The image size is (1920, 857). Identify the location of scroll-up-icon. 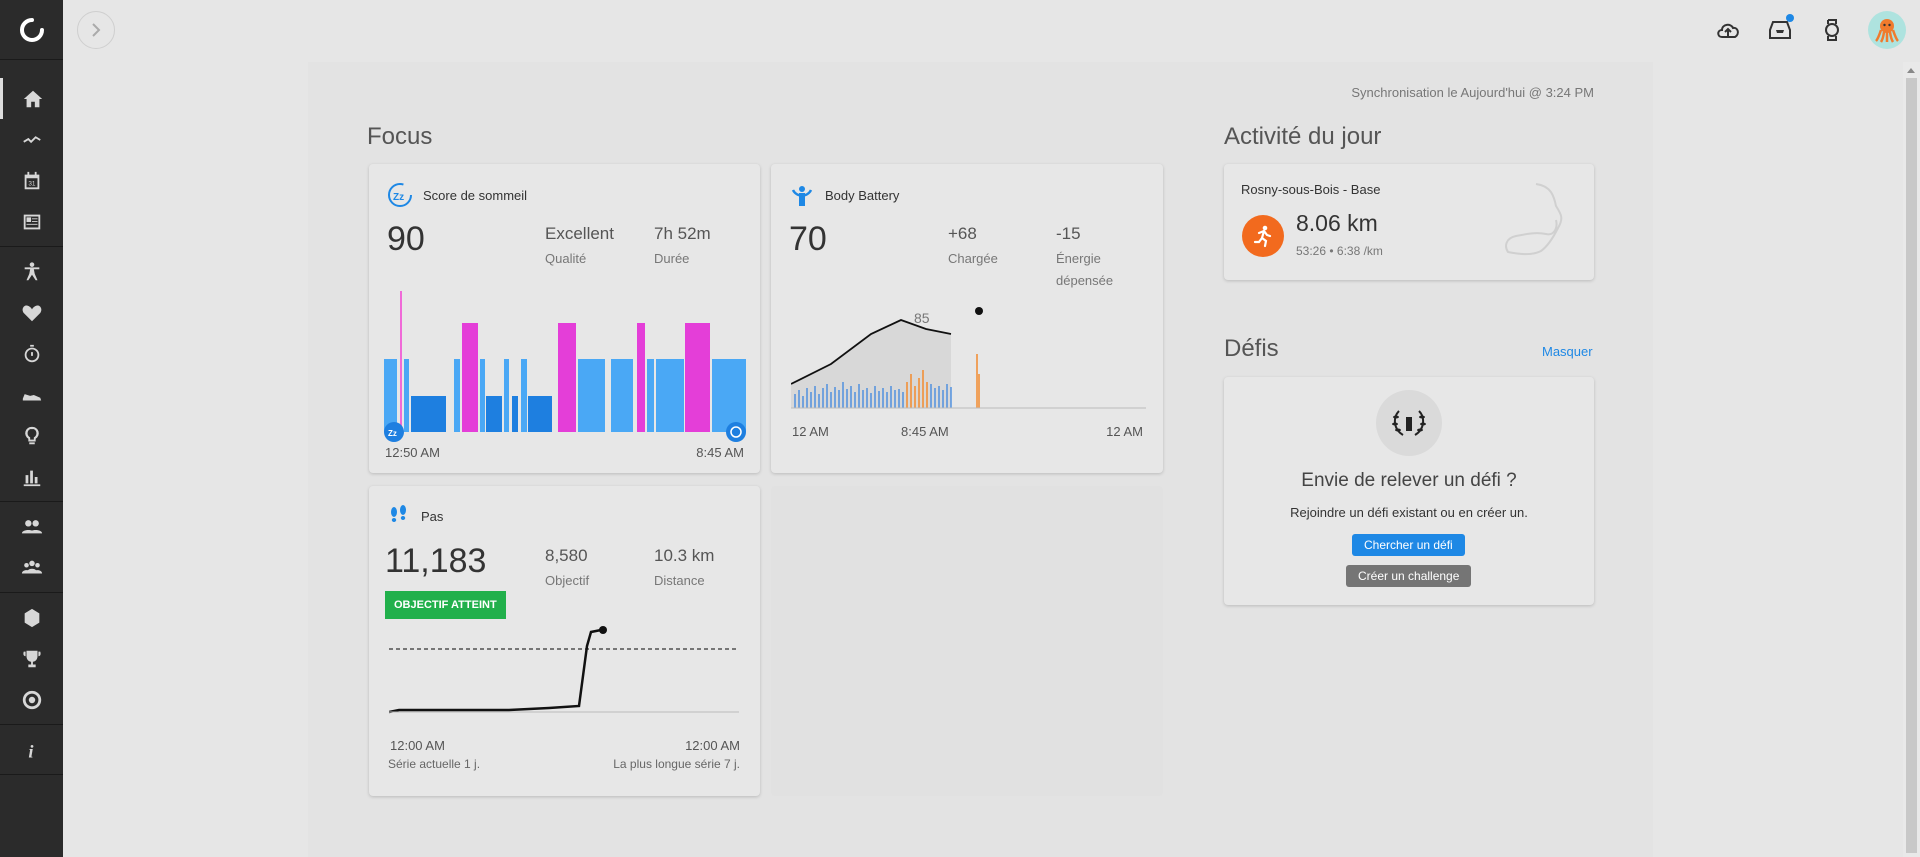
(1911, 70).